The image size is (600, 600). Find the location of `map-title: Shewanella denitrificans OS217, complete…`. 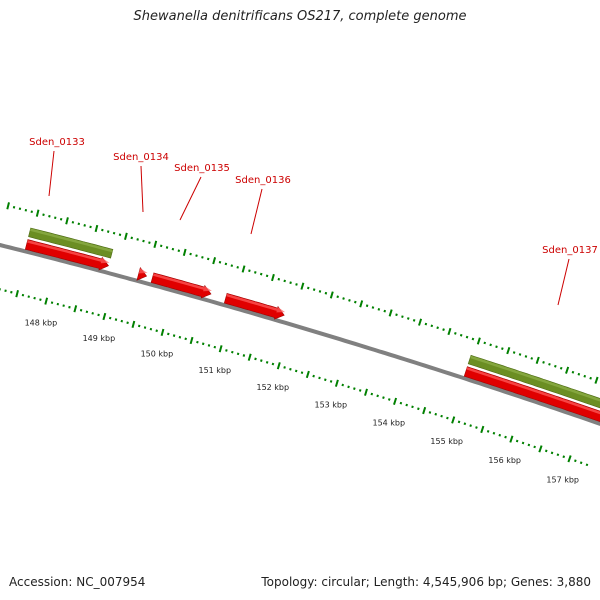

map-title: Shewanella denitrificans OS217, complete… is located at coordinates (300, 16).